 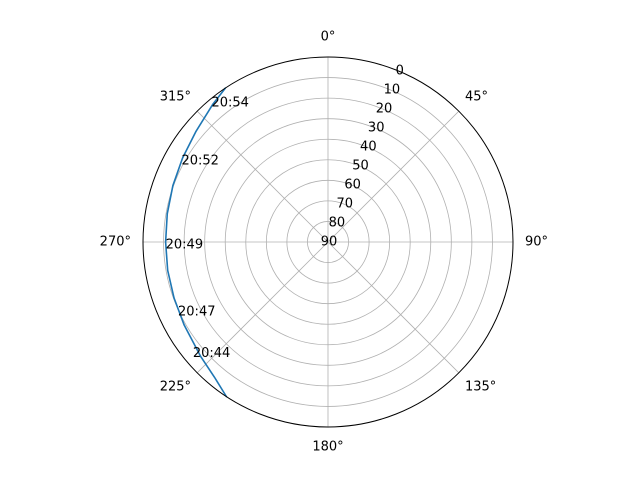 What do you see at coordinates (115, 242) in the screenshot?
I see `theta-tick-label: 270°` at bounding box center [115, 242].